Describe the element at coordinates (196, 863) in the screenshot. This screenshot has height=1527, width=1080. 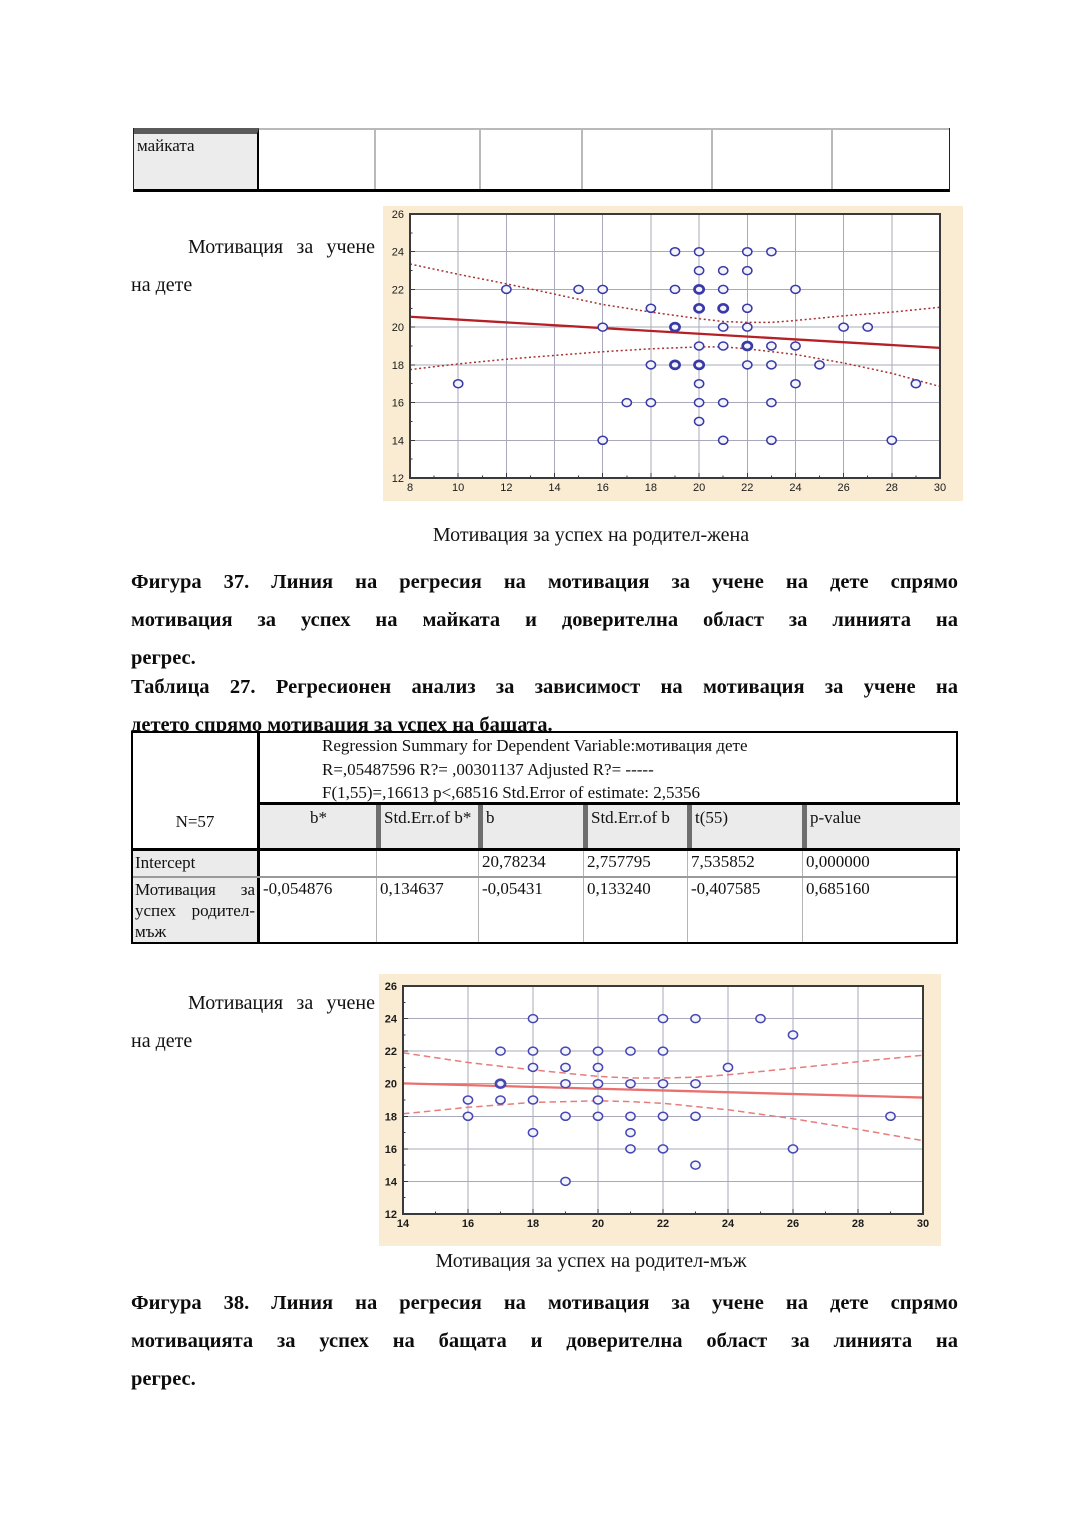
I see `row-label: Intercept` at that location.